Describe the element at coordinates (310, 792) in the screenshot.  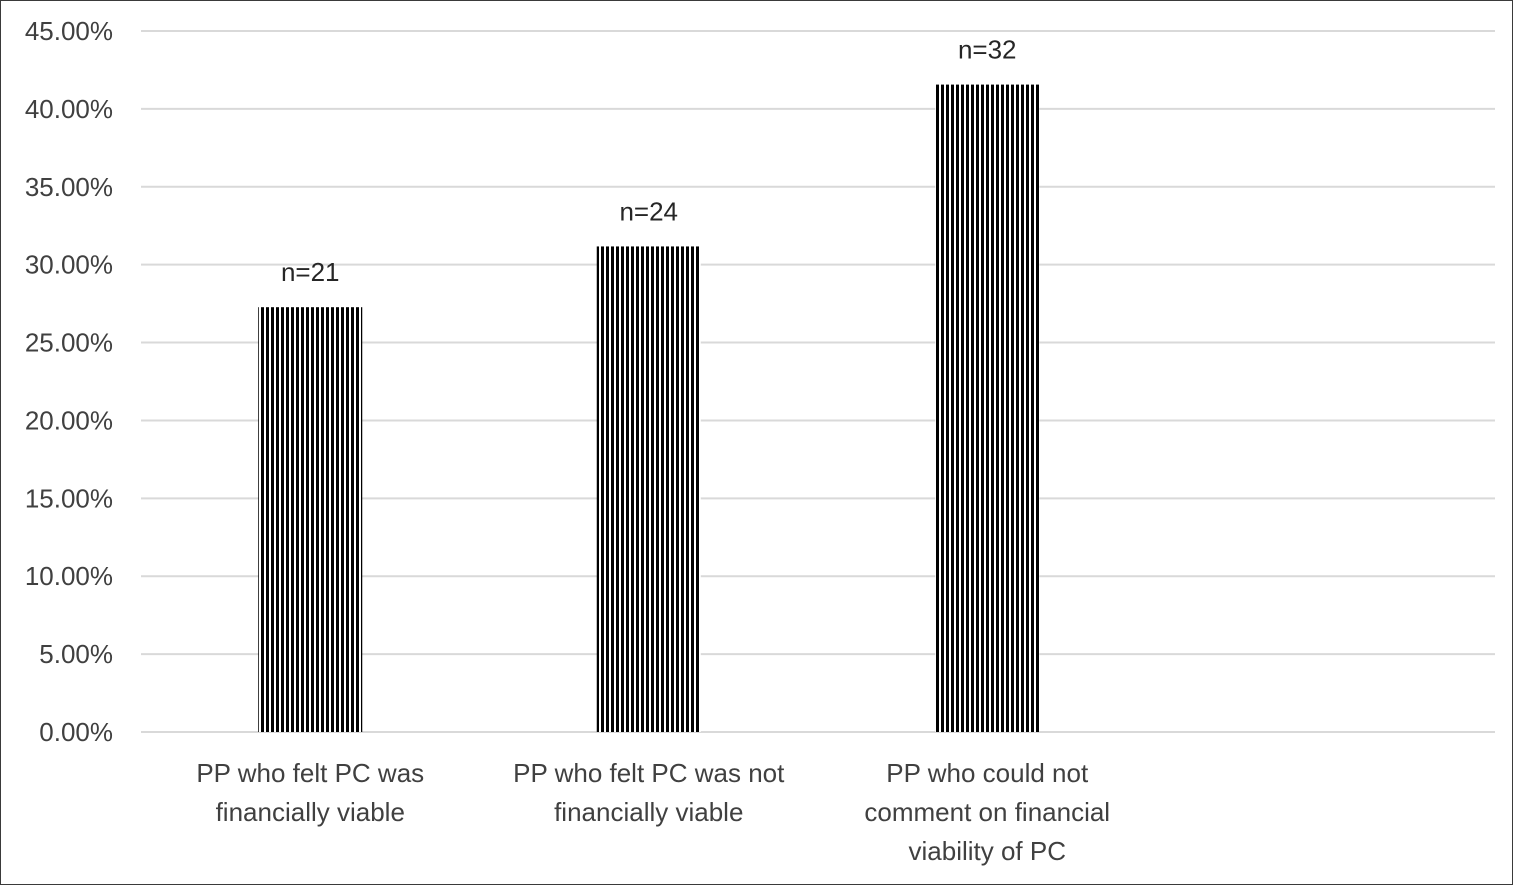
I see `category-label: PP who felt PC was financially viable` at that location.